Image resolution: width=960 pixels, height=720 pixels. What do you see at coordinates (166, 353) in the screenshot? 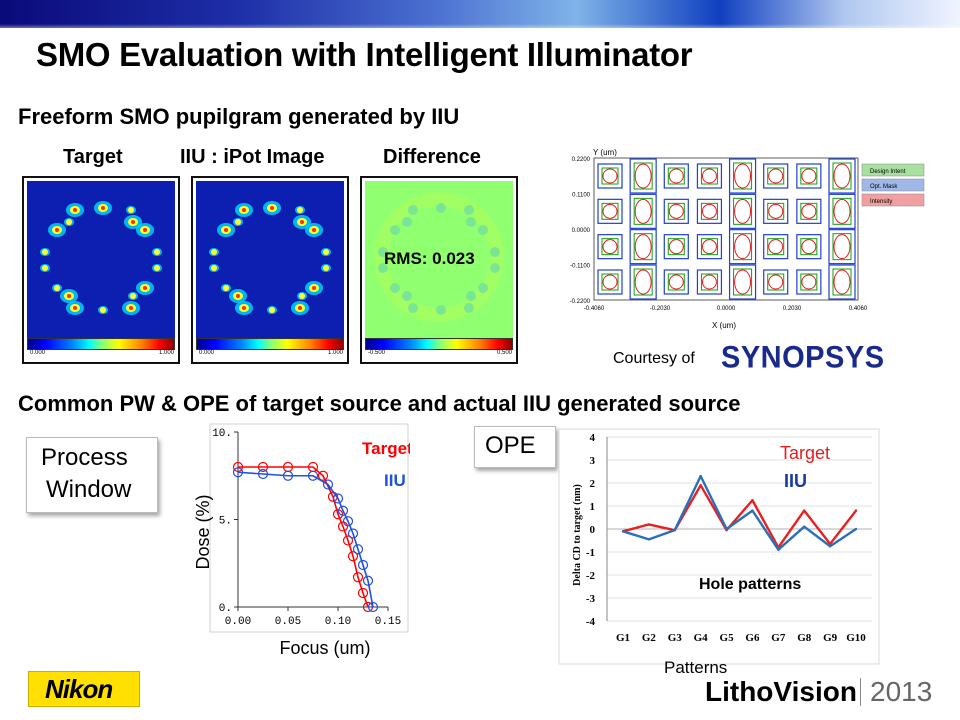
I see `colorbar-max-target: 1.000` at bounding box center [166, 353].